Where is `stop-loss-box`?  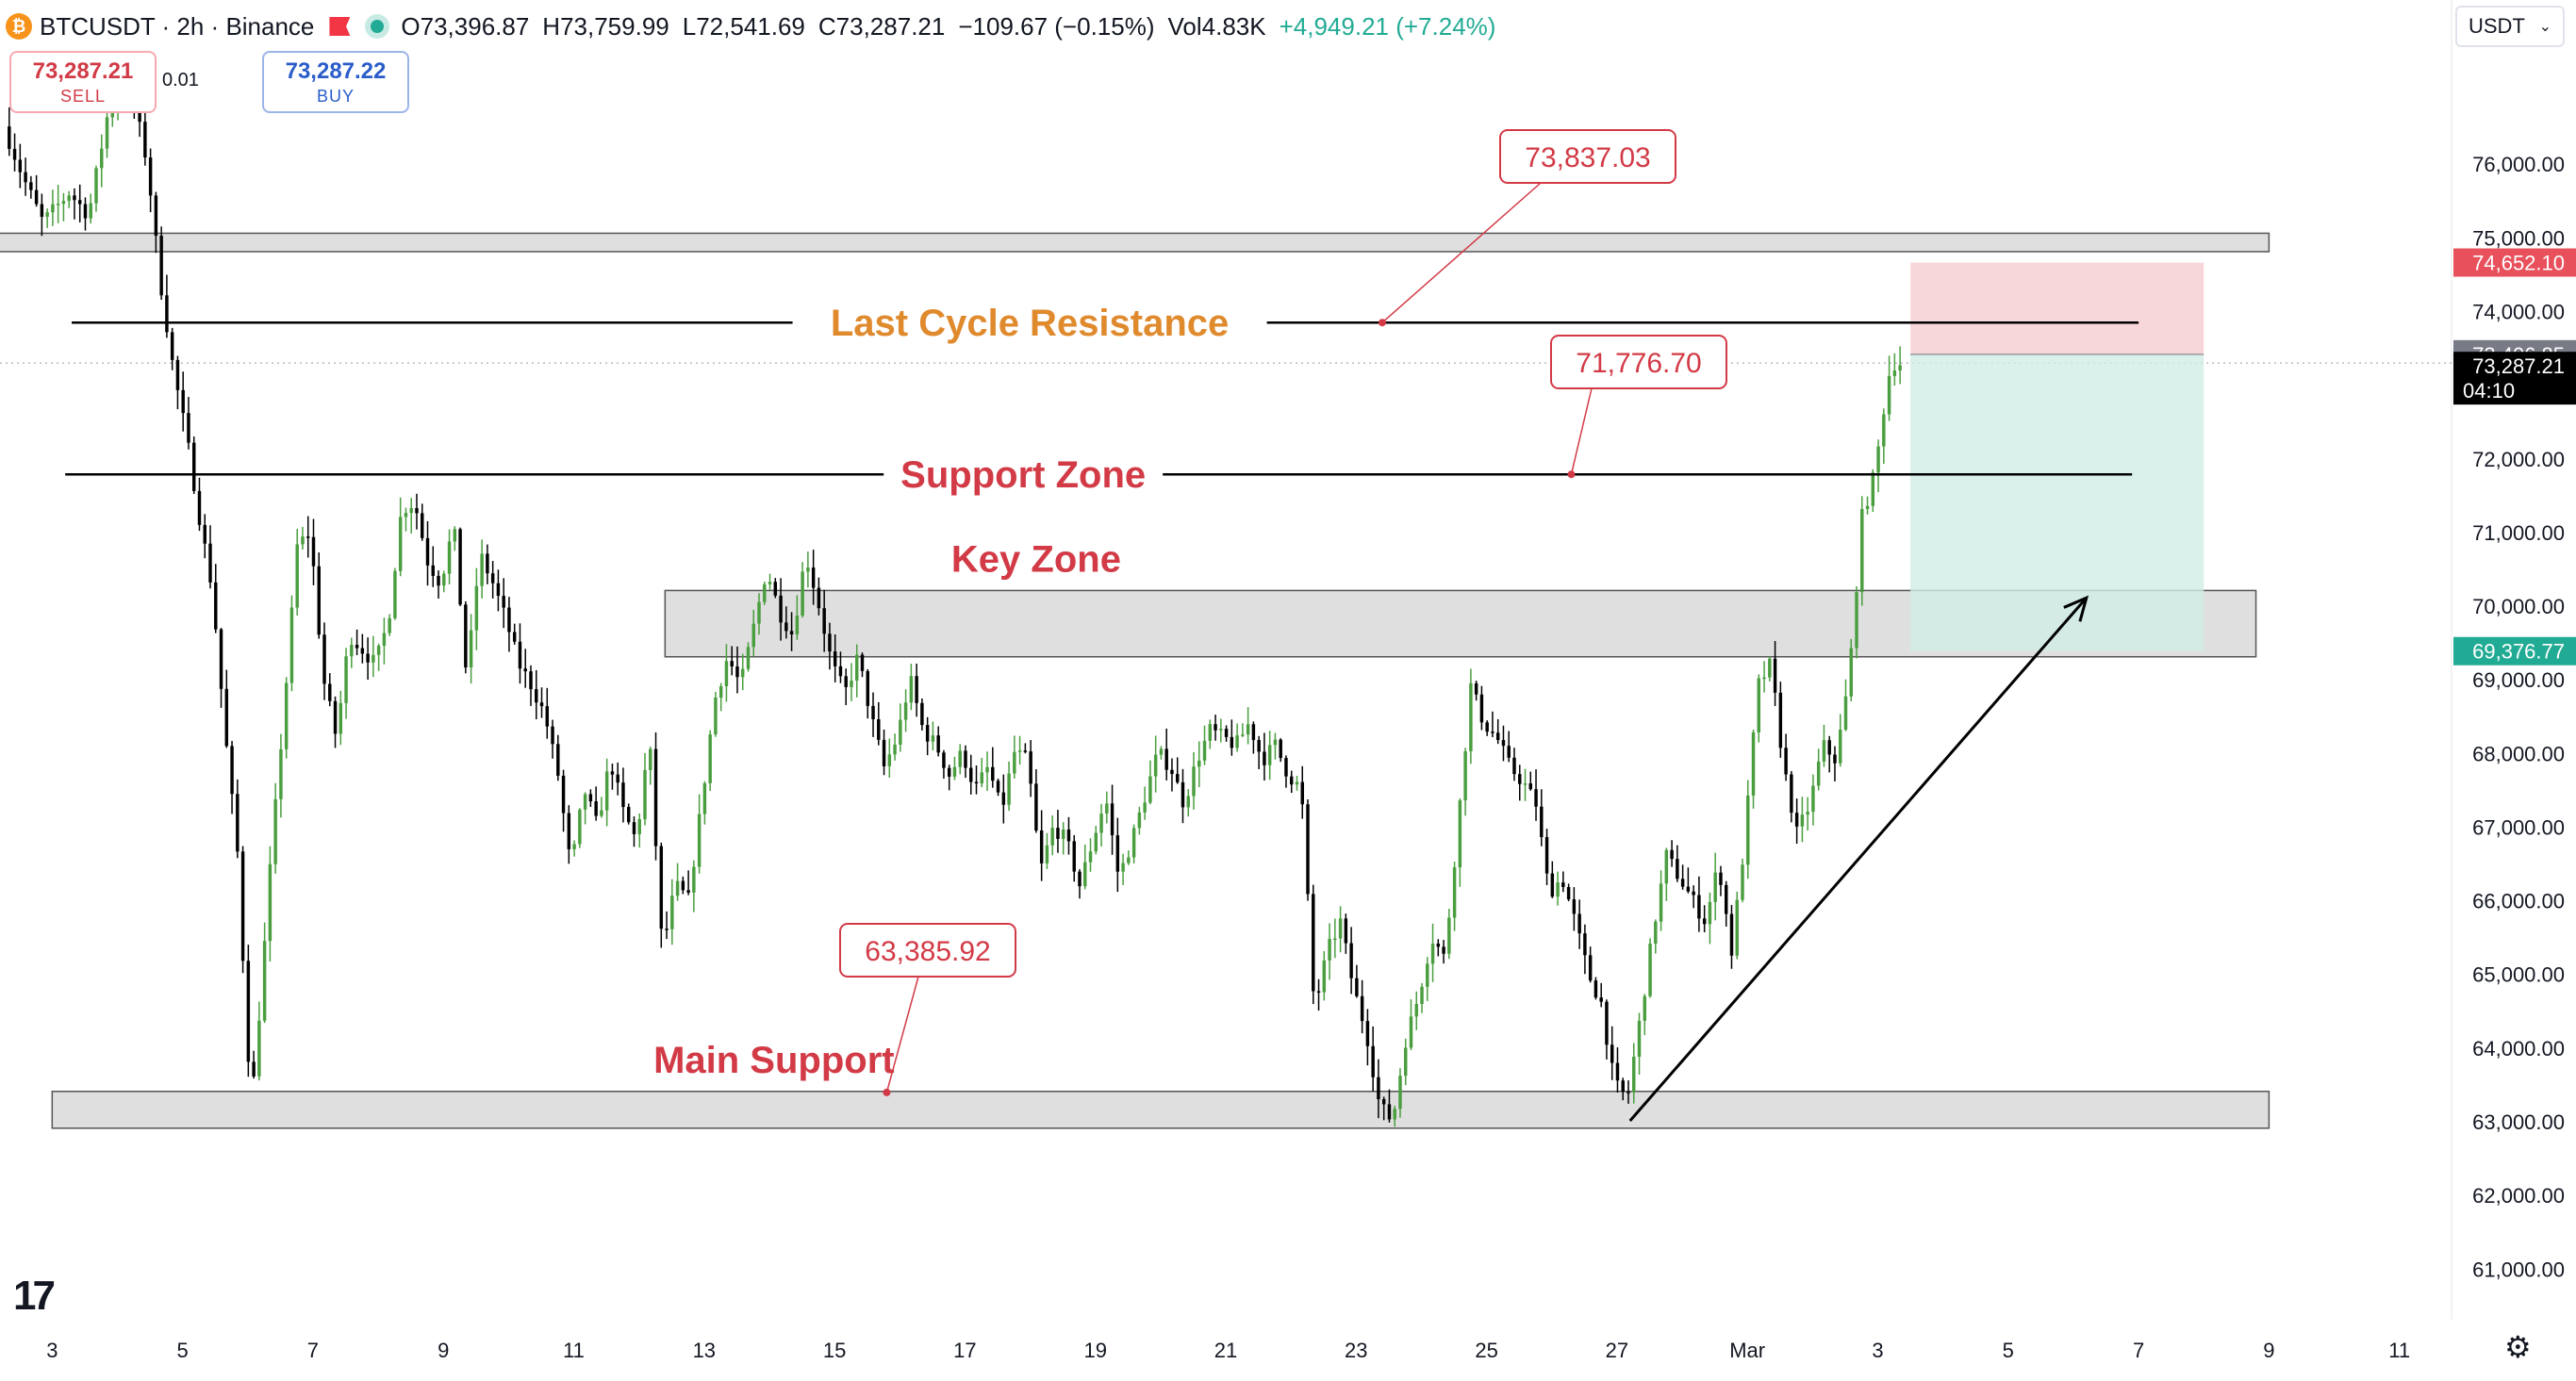 stop-loss-box is located at coordinates (2057, 308).